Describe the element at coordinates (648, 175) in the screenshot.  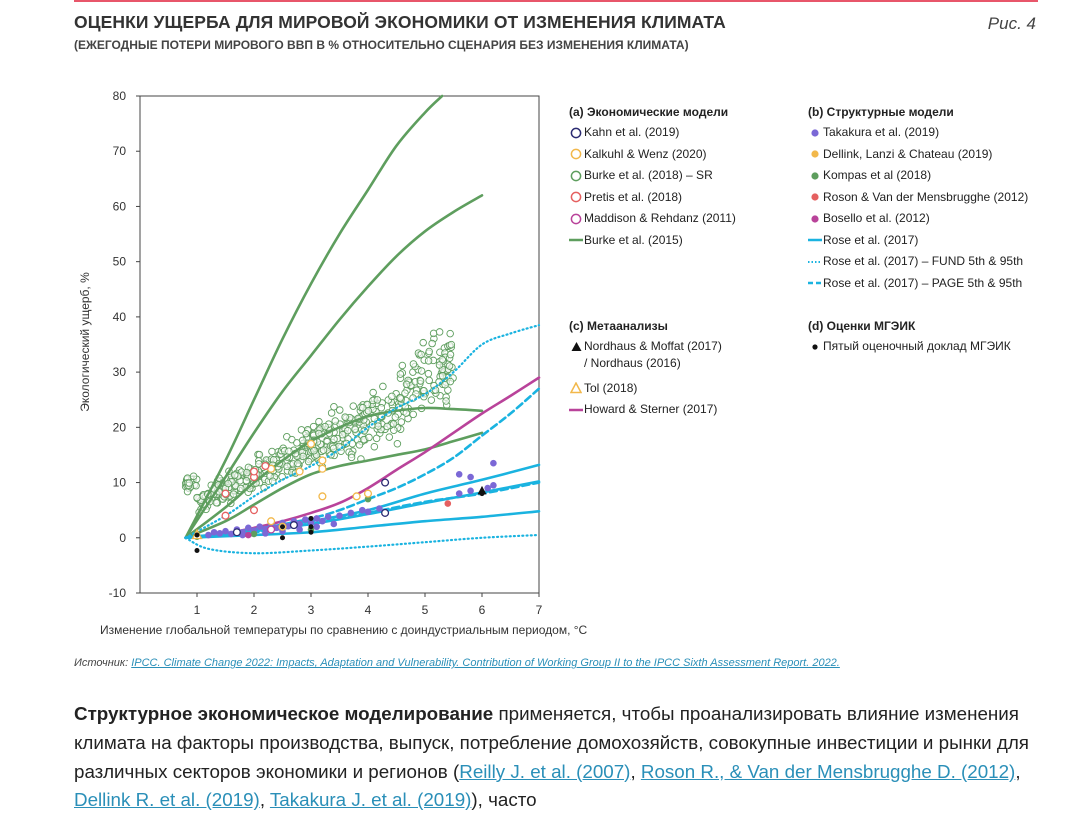
I see `legend-label: Burke et al. (2018) – SR` at that location.